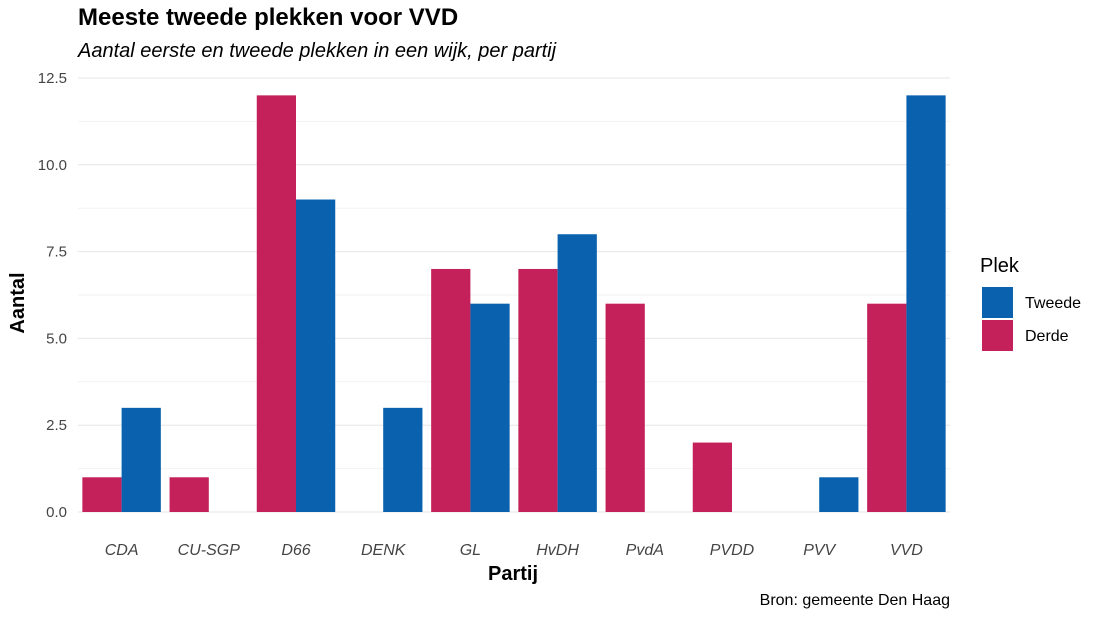 Image resolution: width=1104 pixels, height=620 pixels. Describe the element at coordinates (56, 425) in the screenshot. I see `y-tick-label: 2.5` at that location.